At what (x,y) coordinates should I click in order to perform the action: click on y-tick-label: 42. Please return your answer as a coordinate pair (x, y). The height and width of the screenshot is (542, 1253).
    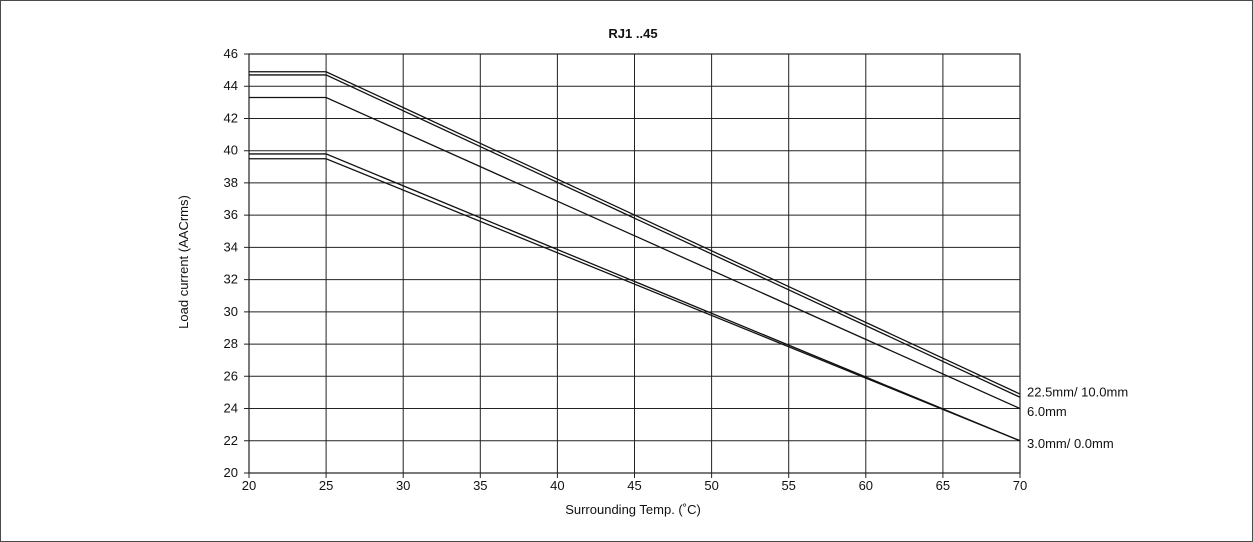
    Looking at the image, I should click on (231, 117).